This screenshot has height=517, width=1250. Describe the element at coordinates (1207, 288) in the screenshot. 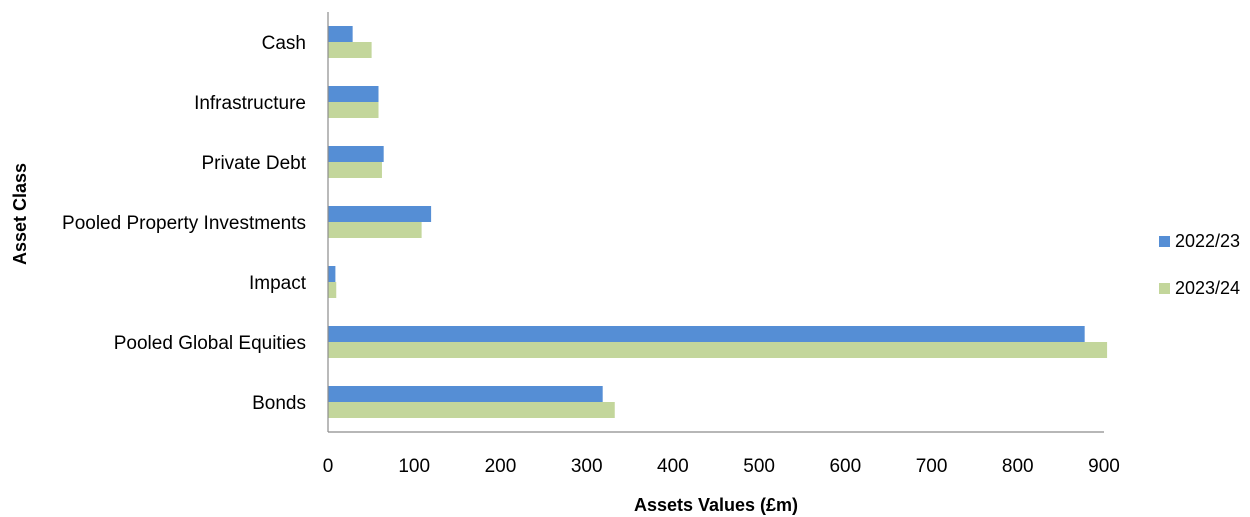

I see `legend-label: 2023/24` at that location.